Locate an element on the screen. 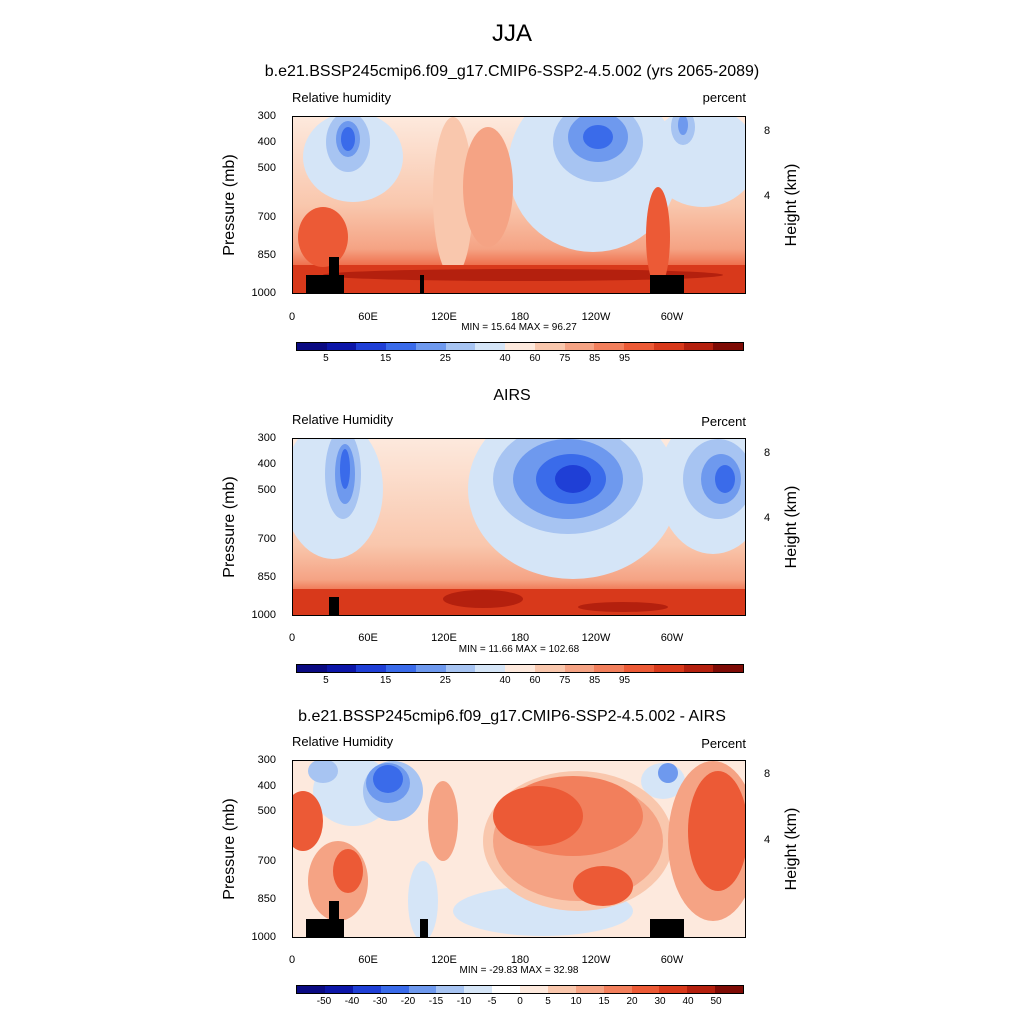 The width and height of the screenshot is (1024, 1024). x-tick: 60W is located at coordinates (672, 960).